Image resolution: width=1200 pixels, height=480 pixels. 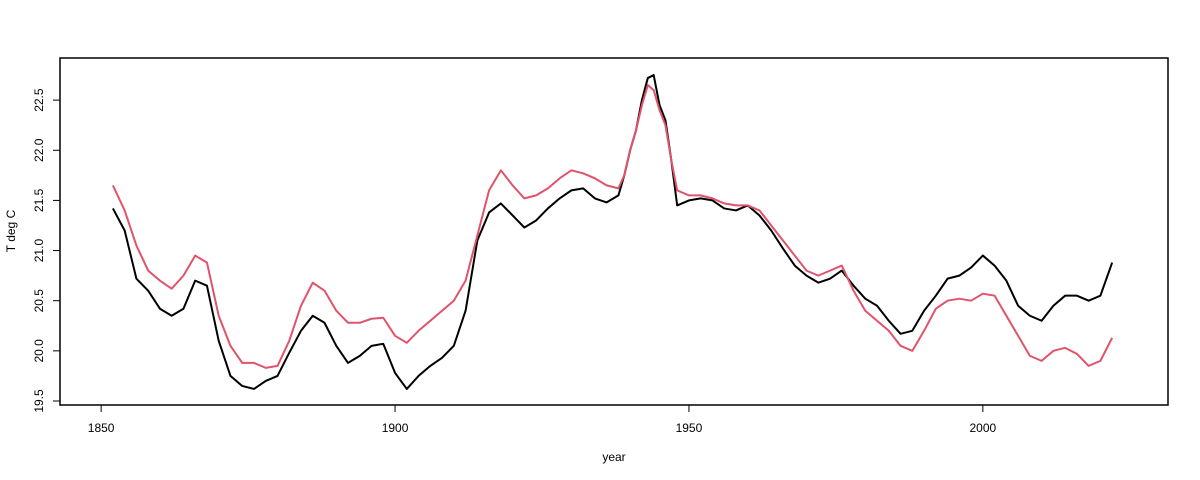 I want to click on y-axis-label: T deg C, so click(x=11, y=230).